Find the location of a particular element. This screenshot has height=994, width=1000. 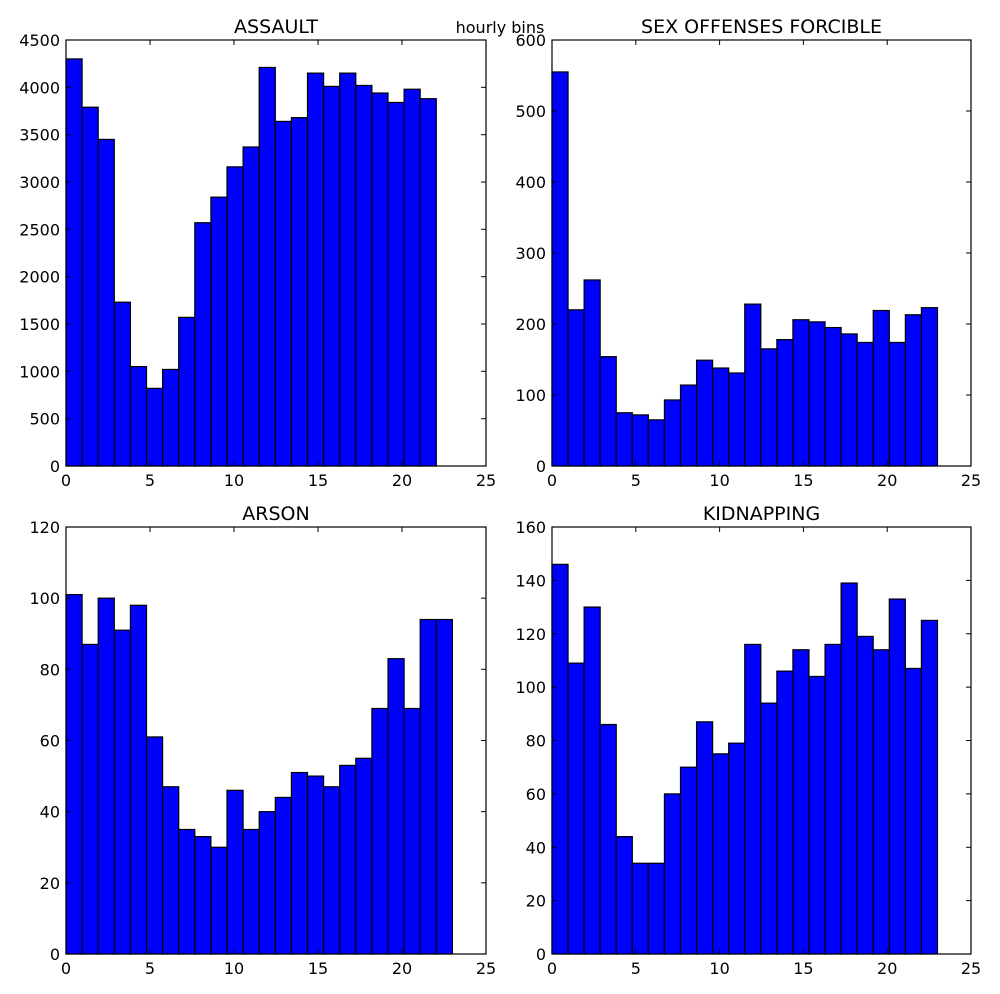

y-tick-label: 1000 is located at coordinates (39, 371).